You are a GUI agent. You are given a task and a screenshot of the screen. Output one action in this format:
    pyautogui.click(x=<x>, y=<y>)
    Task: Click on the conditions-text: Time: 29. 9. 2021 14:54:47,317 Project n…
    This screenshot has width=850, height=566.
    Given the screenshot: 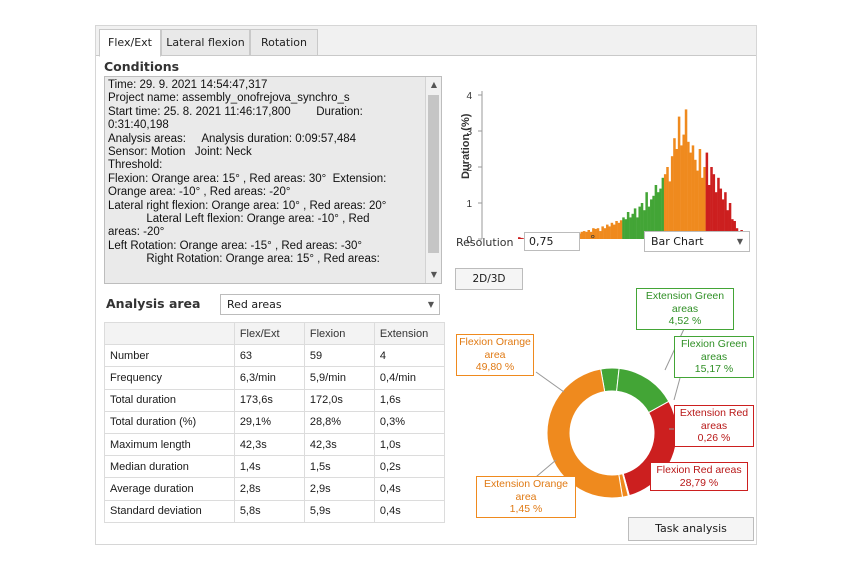 What is the action you would take?
    pyautogui.click(x=247, y=172)
    